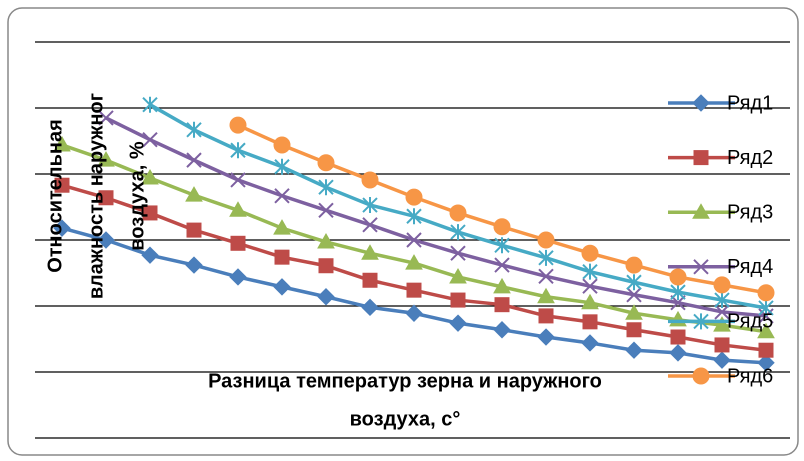 The width and height of the screenshot is (804, 461). What do you see at coordinates (137, 196) in the screenshot?
I see `y-axis-title: воздуха, %` at bounding box center [137, 196].